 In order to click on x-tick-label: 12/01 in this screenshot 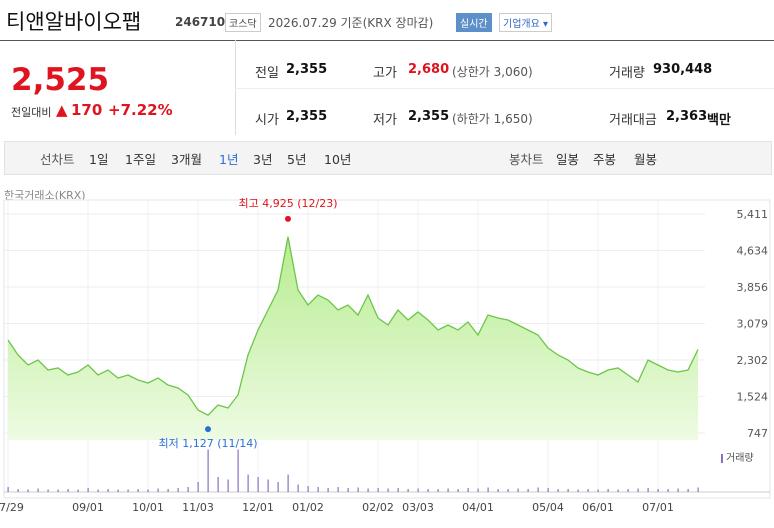, I will do `click(258, 507)`.